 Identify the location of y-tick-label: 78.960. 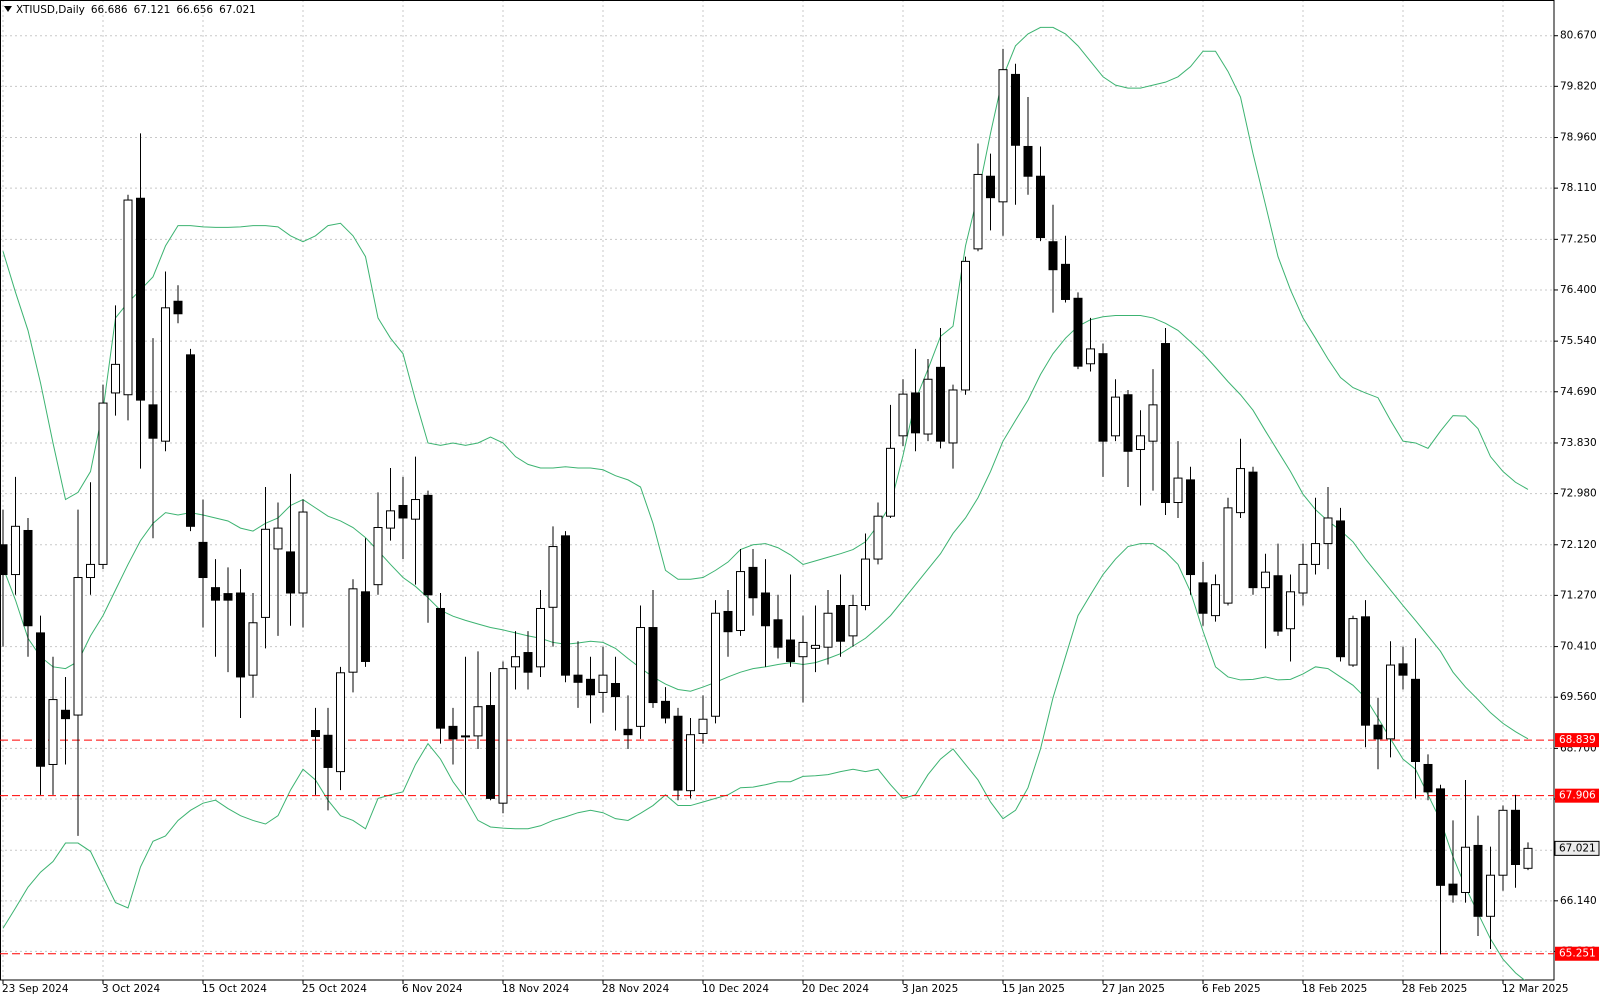
(1578, 138).